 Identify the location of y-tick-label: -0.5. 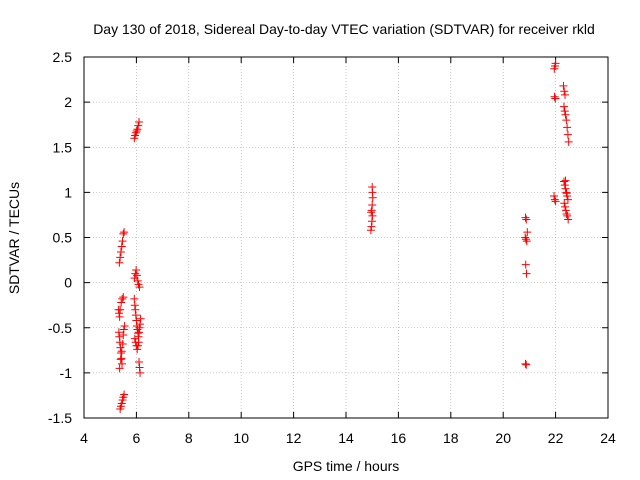
(60, 328).